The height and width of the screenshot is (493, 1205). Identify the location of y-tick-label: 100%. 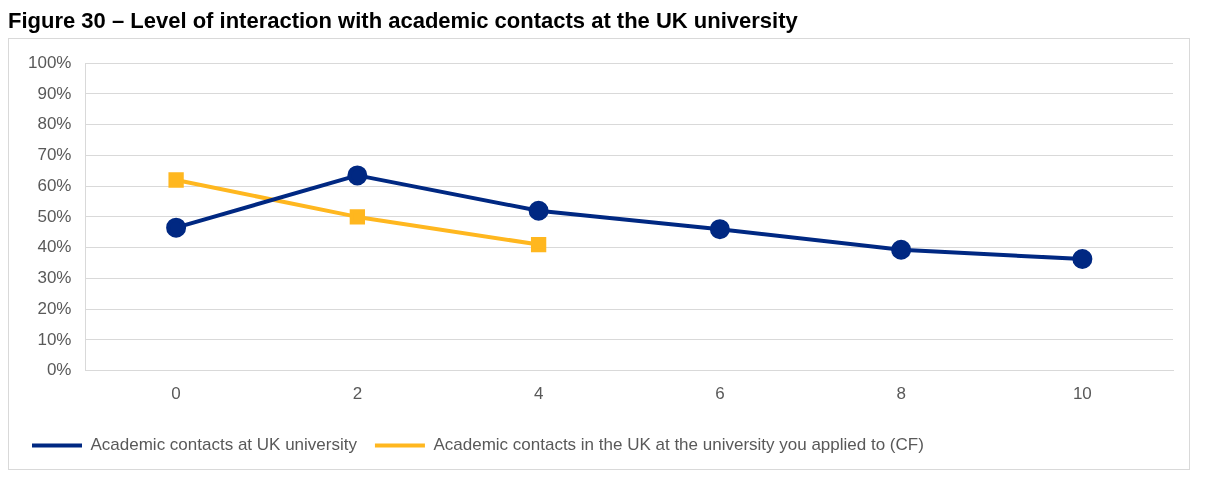
(50, 62).